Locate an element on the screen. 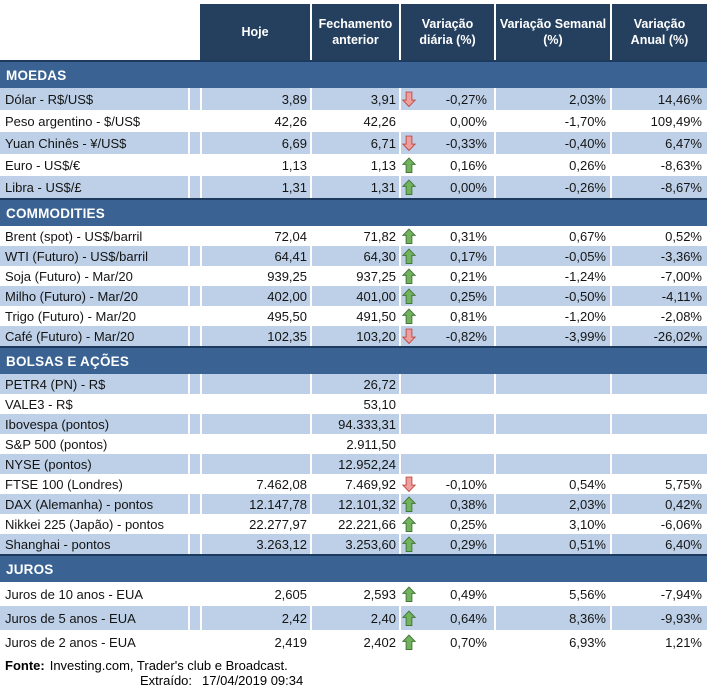  row-label: Ibovespa (pontos) is located at coordinates (57, 424).